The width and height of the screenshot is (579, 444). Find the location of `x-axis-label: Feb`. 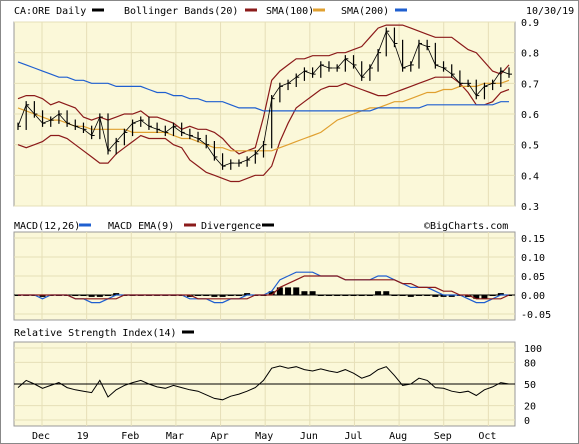

x-axis-label: Feb is located at coordinates (130, 436).